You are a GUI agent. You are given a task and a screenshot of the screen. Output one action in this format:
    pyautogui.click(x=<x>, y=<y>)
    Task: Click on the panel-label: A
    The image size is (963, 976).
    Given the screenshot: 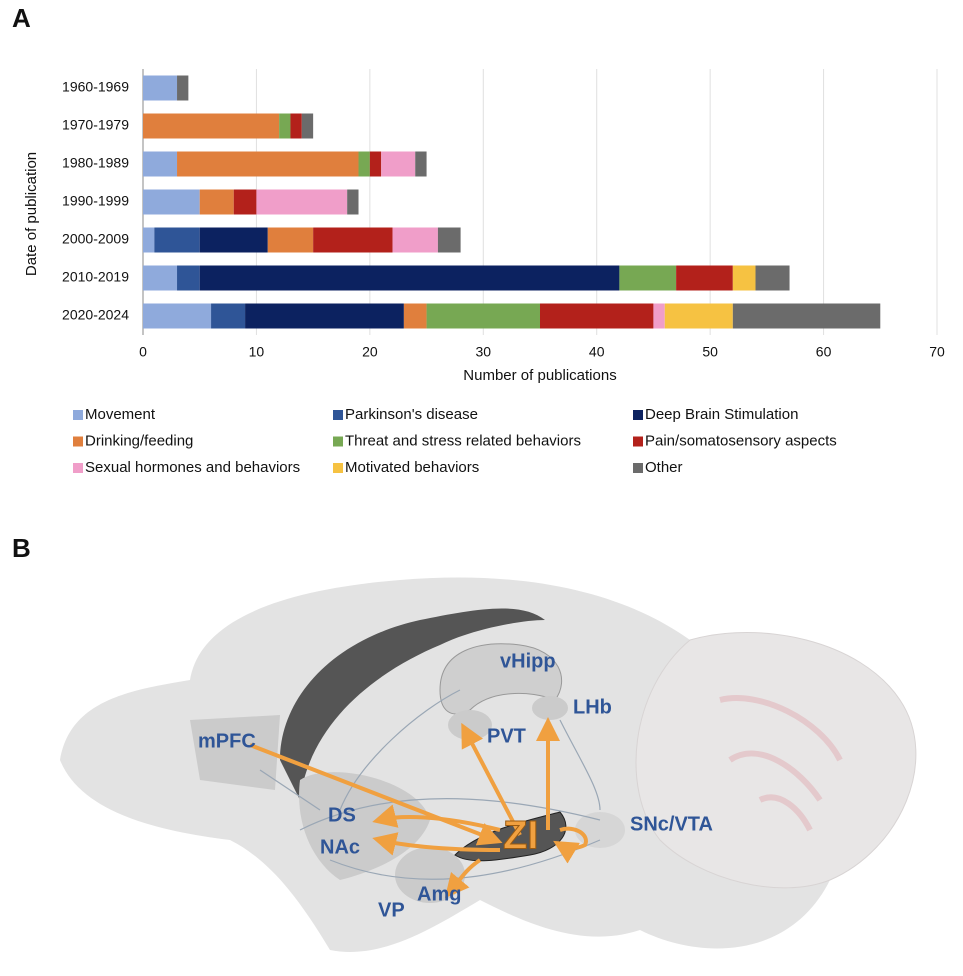 What is the action you would take?
    pyautogui.click(x=21, y=18)
    